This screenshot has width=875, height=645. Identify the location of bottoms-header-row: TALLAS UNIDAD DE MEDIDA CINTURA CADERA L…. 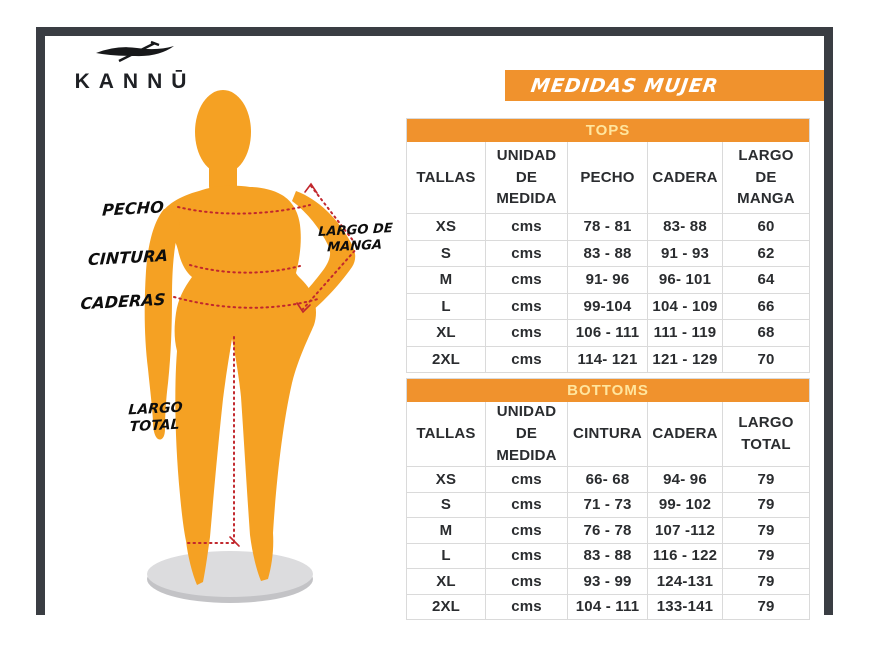
(608, 434).